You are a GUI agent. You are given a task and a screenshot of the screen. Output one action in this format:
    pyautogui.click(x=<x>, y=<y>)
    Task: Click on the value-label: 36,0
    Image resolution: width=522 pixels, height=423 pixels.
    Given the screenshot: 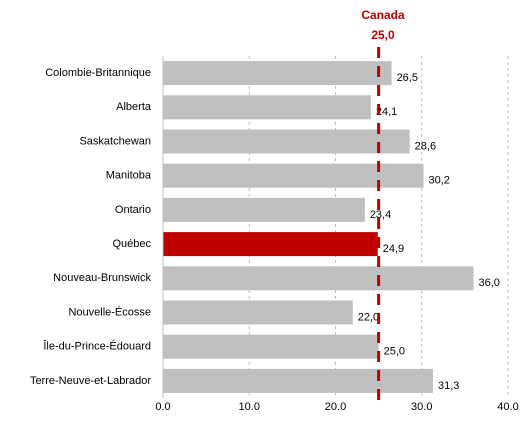 What is the action you would take?
    pyautogui.click(x=489, y=283)
    